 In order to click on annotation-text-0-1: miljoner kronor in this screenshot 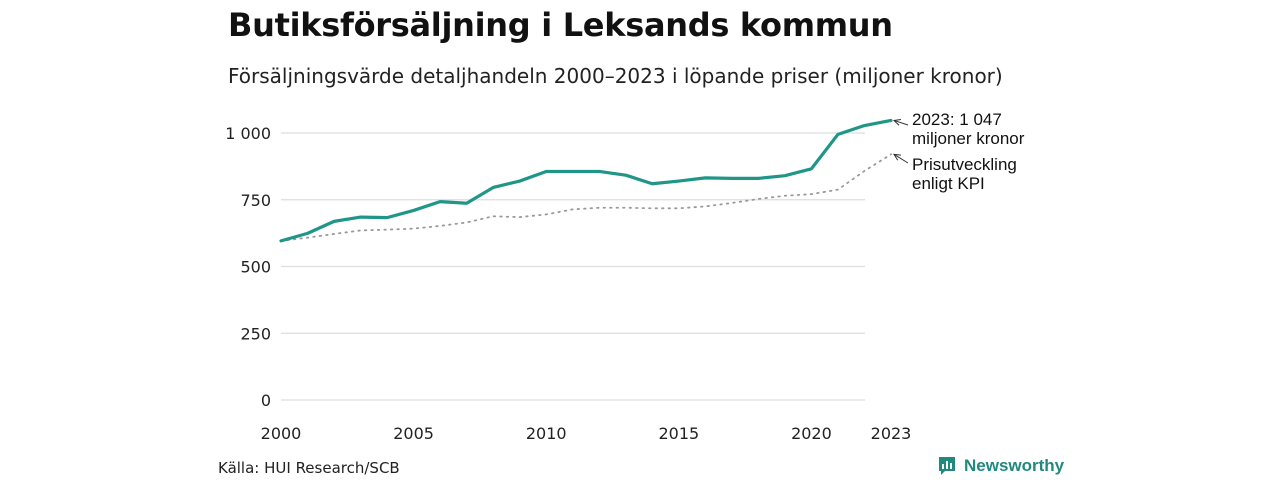, I will do `click(968, 138)`.